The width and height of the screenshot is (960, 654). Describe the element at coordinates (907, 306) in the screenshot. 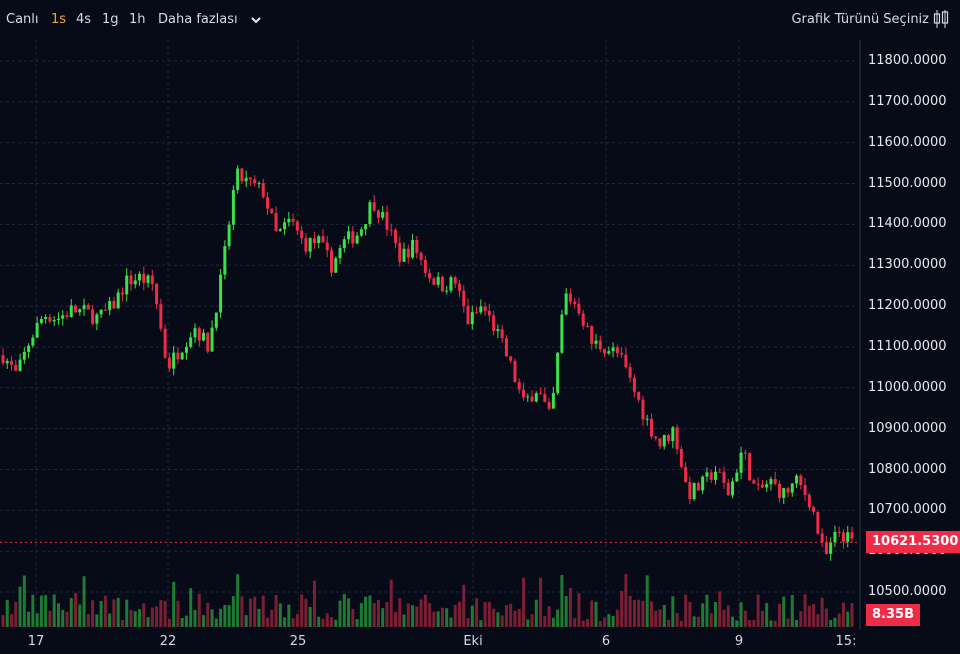

I see `price-tick-label: 11200.0000` at that location.